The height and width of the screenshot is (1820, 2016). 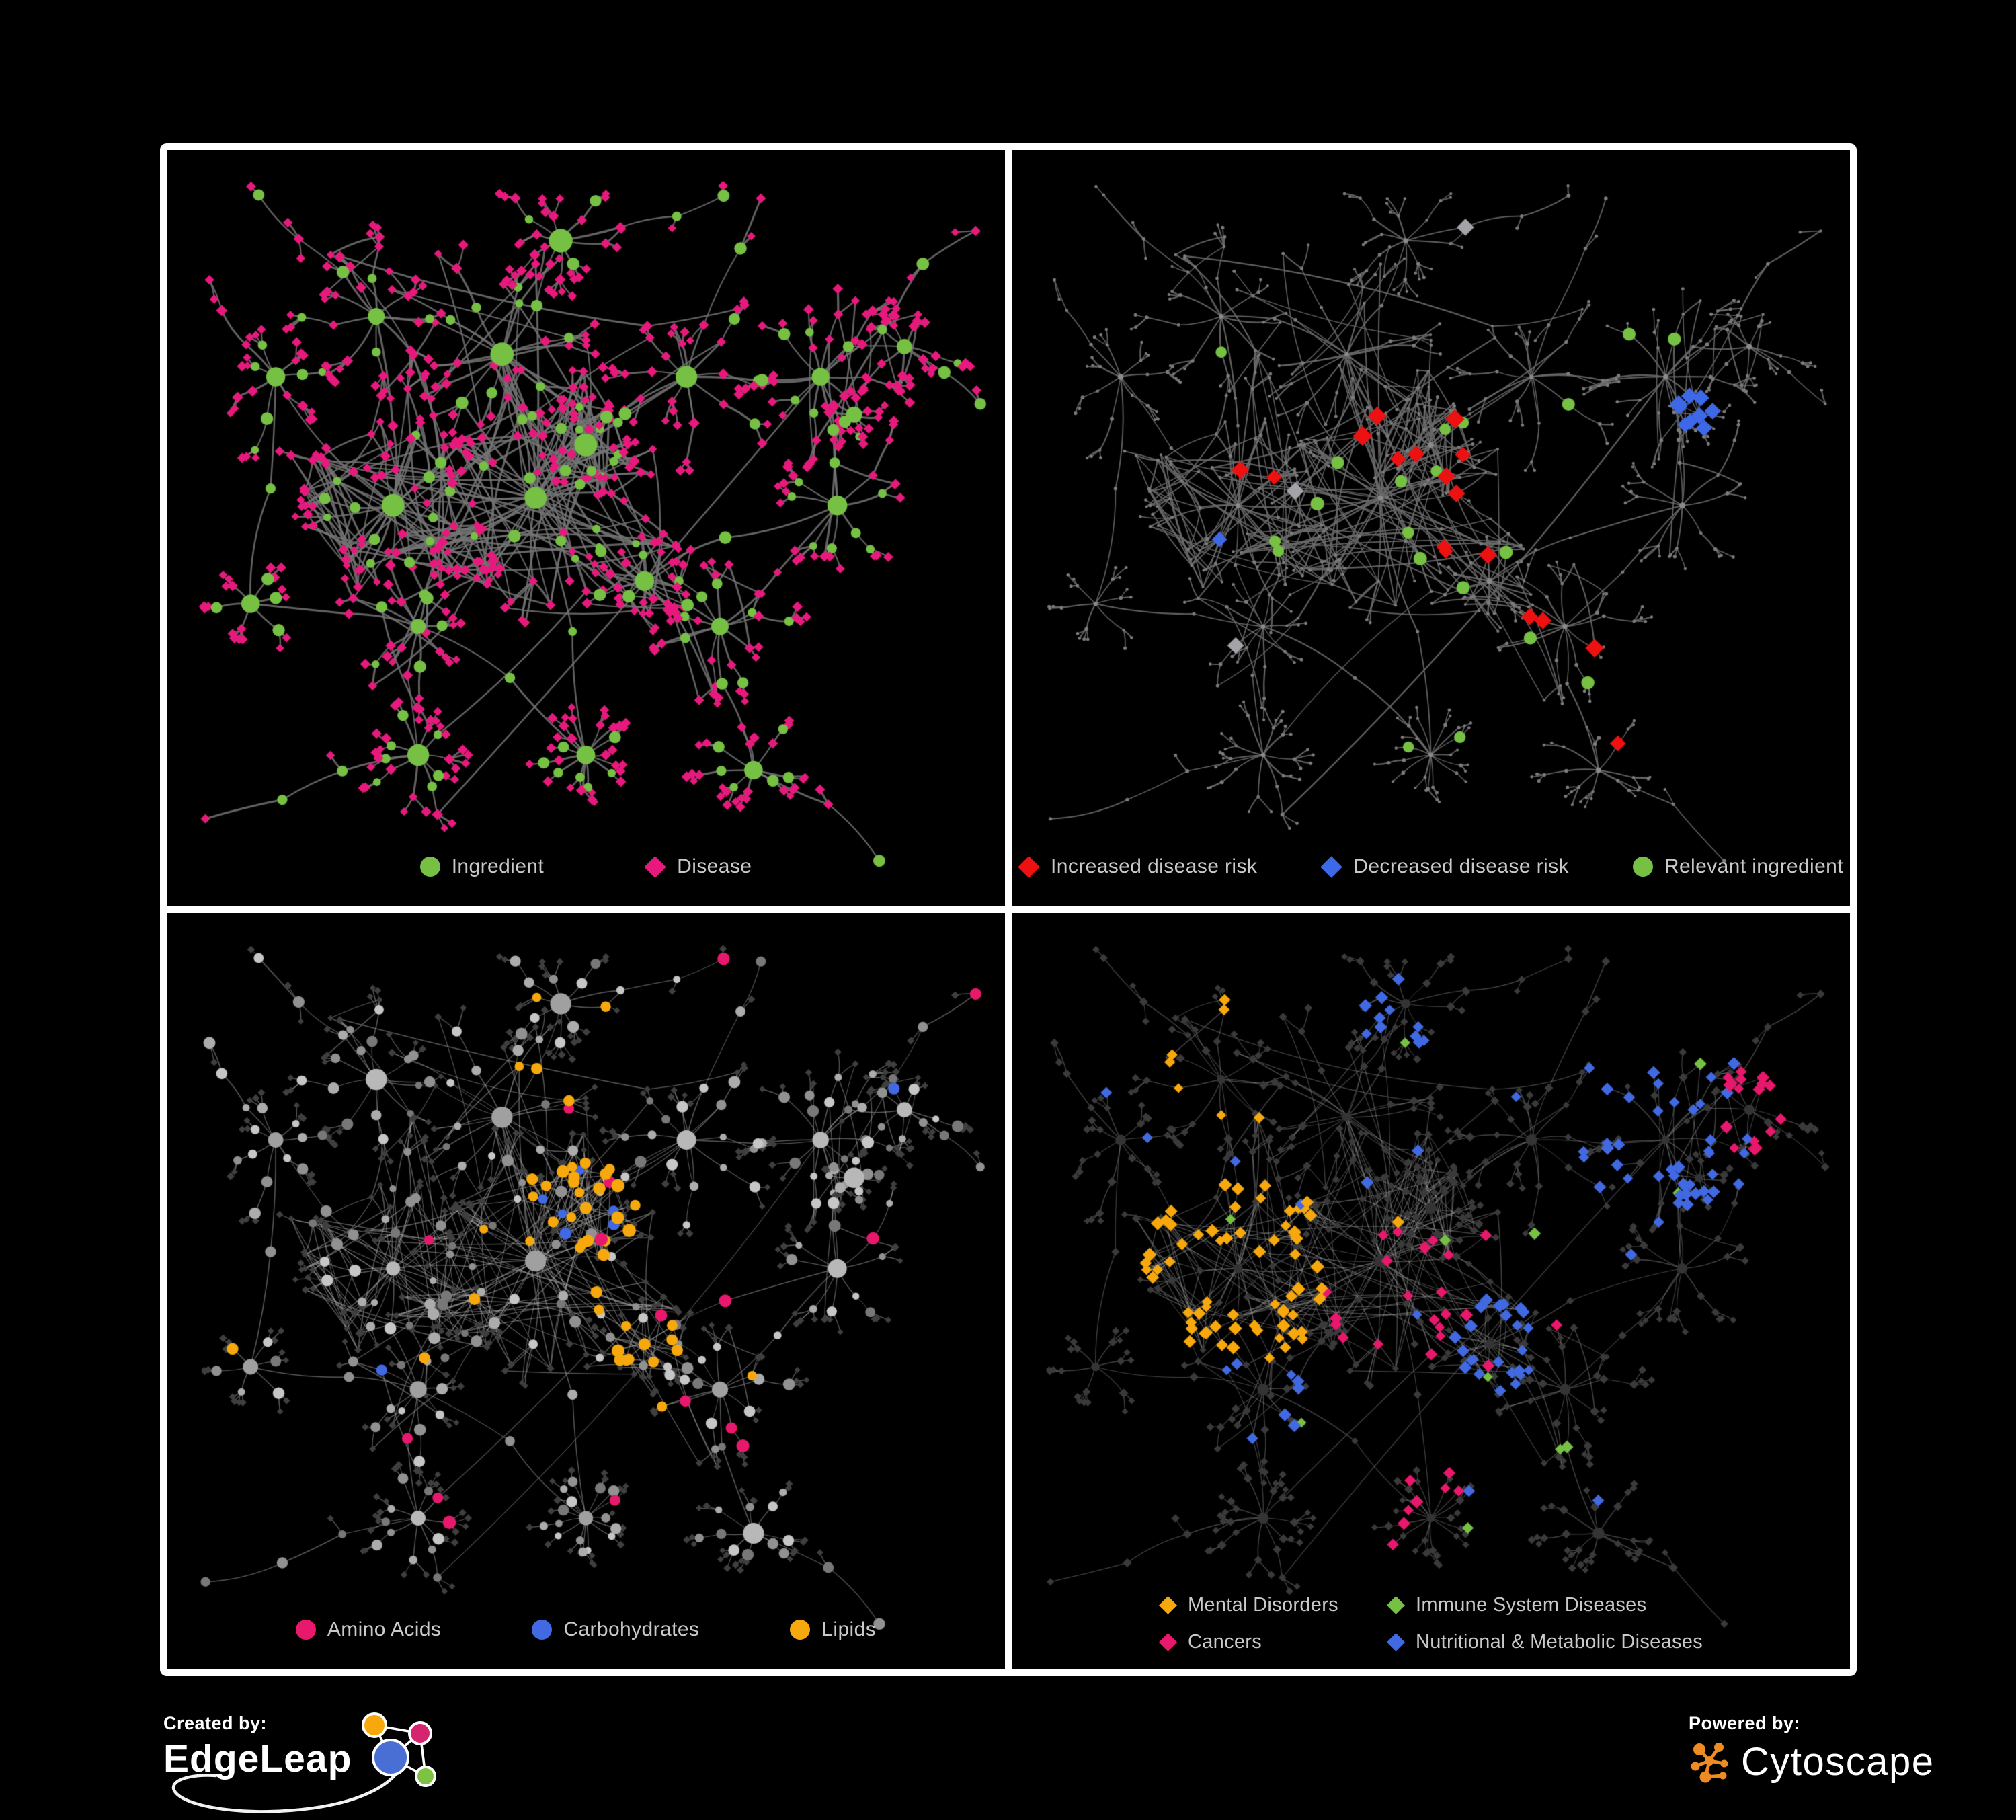 I want to click on cytoscape-network-icon, so click(x=1709, y=1762).